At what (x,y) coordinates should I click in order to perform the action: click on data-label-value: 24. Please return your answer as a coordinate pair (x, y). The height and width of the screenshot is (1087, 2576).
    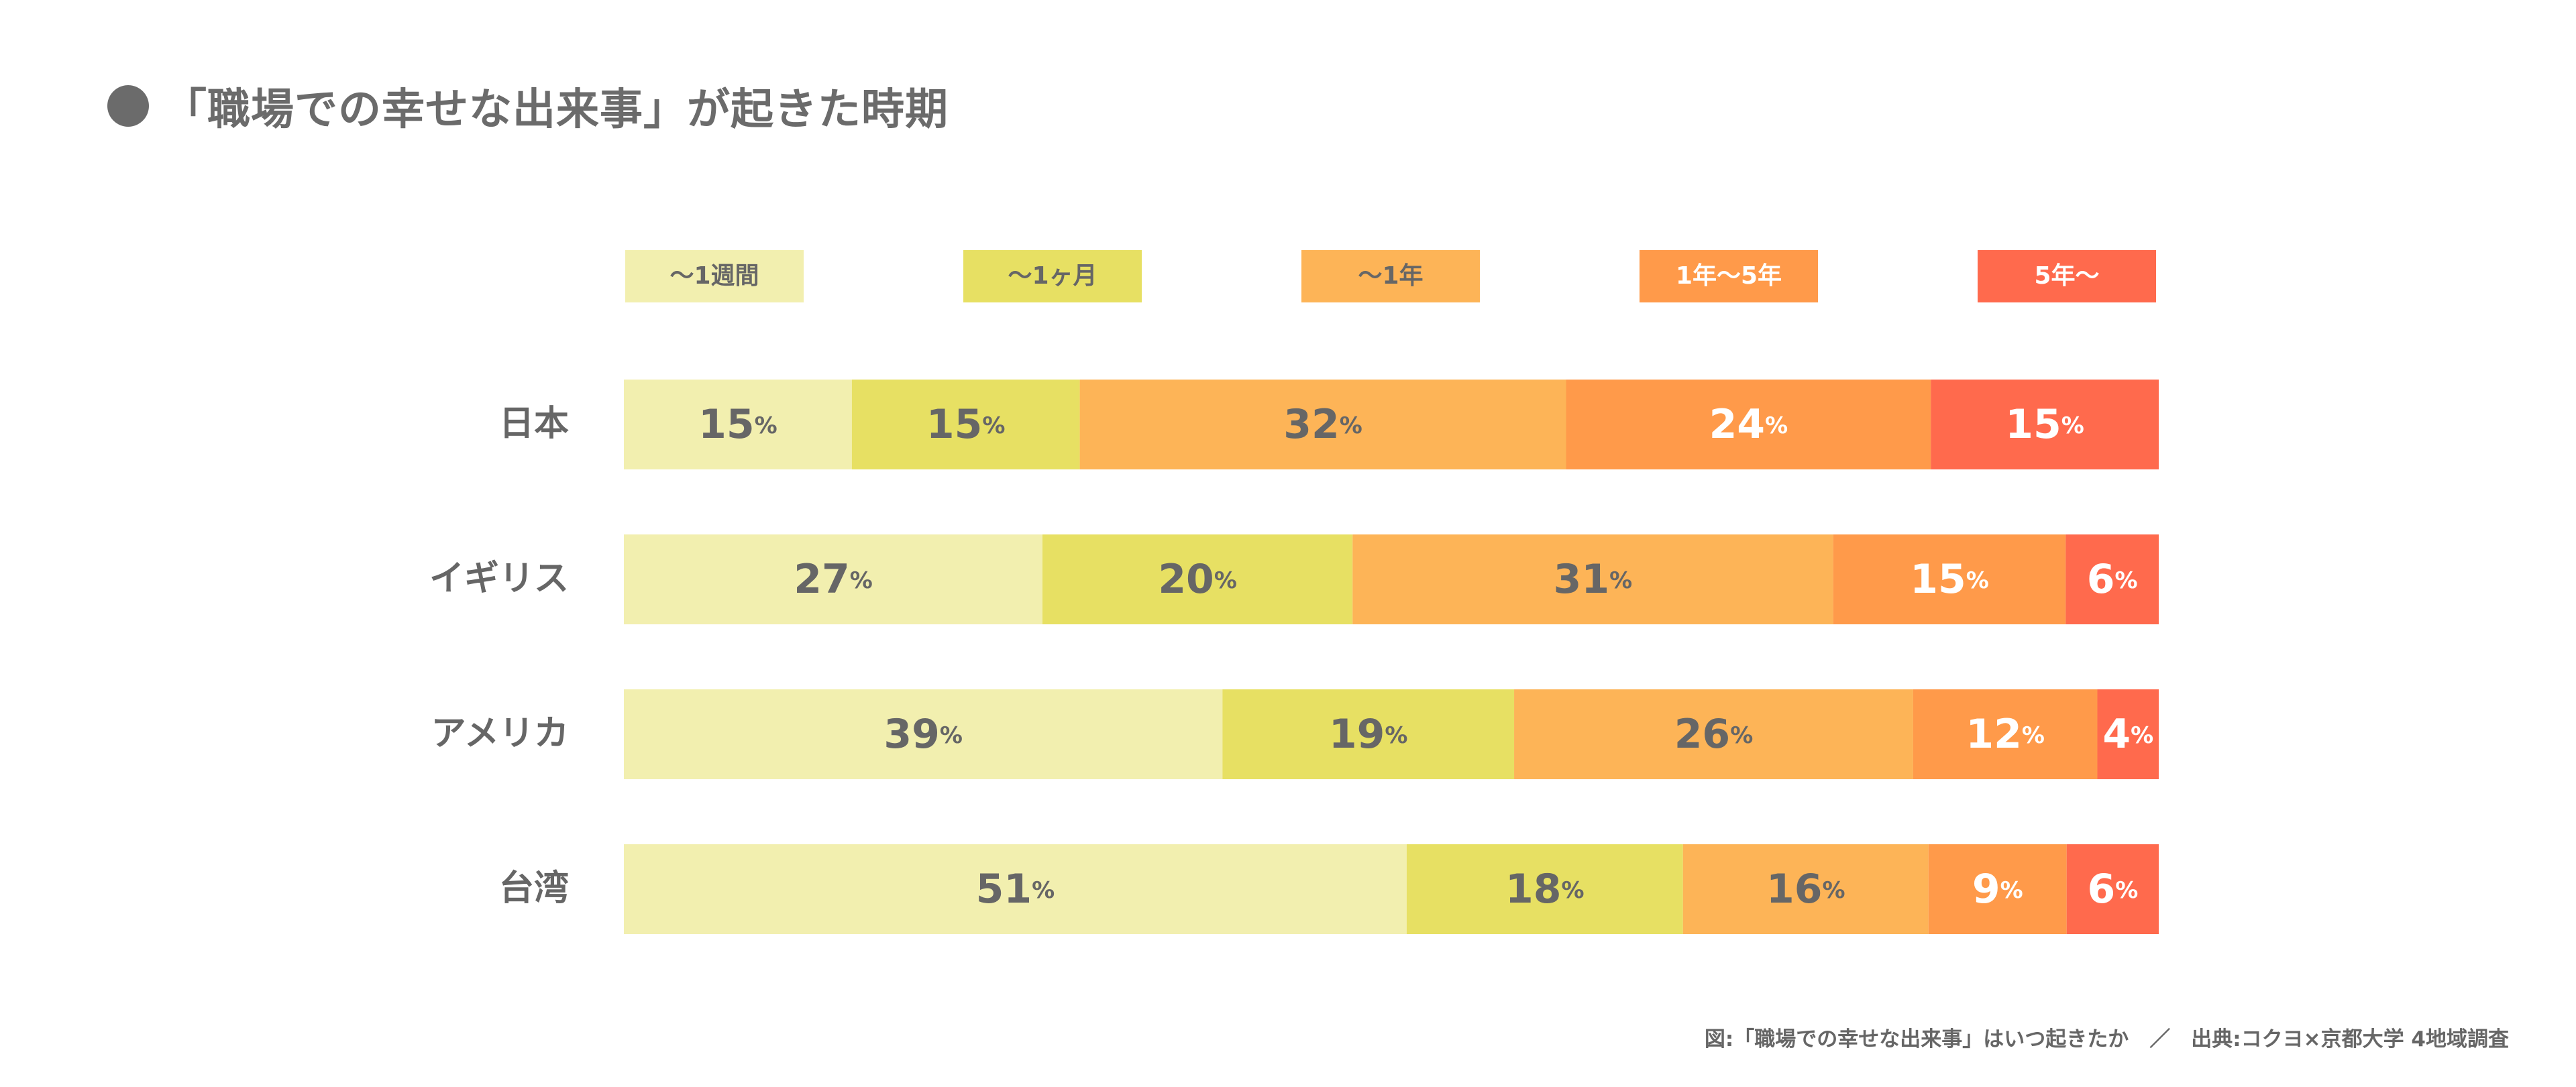
    Looking at the image, I should click on (1737, 424).